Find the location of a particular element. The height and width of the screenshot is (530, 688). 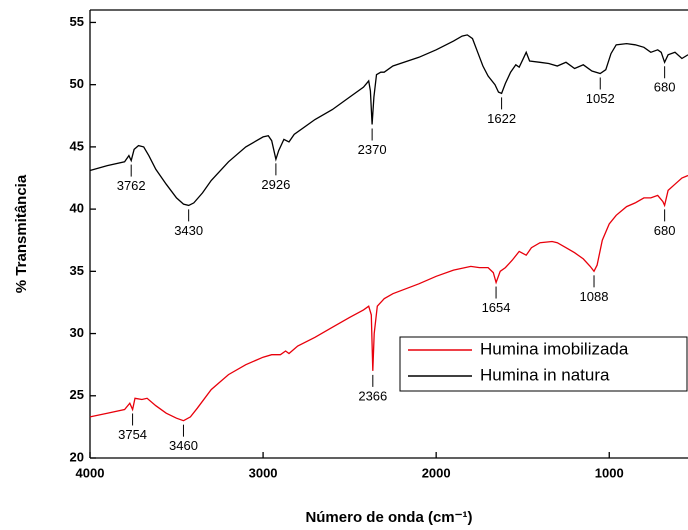

peak-label: 1654 is located at coordinates (496, 307).